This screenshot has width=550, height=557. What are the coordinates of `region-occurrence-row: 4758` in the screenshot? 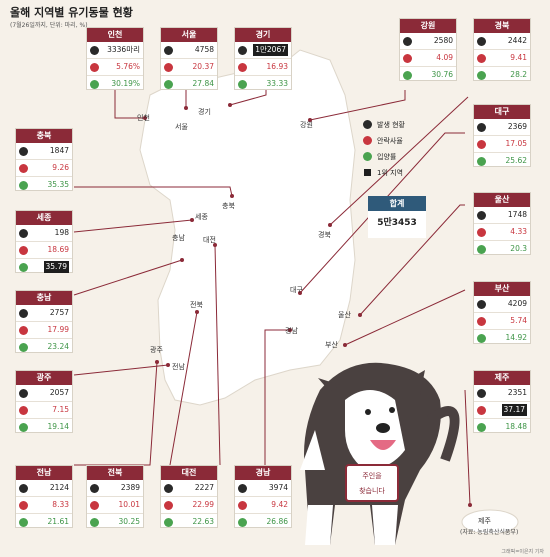 It's located at (189, 50).